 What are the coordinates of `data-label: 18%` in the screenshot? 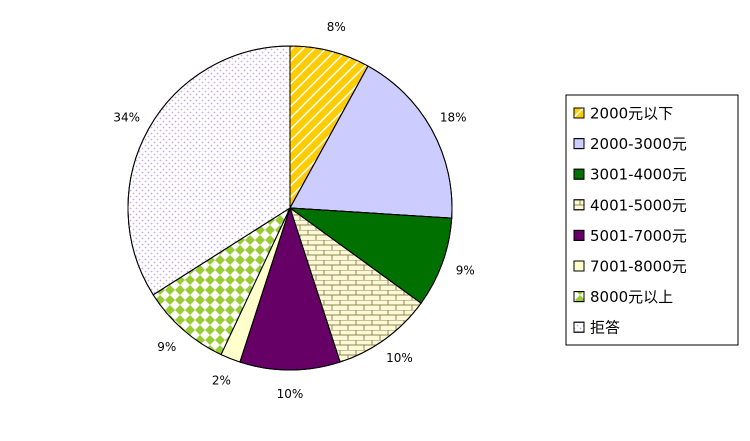 It's located at (453, 118).